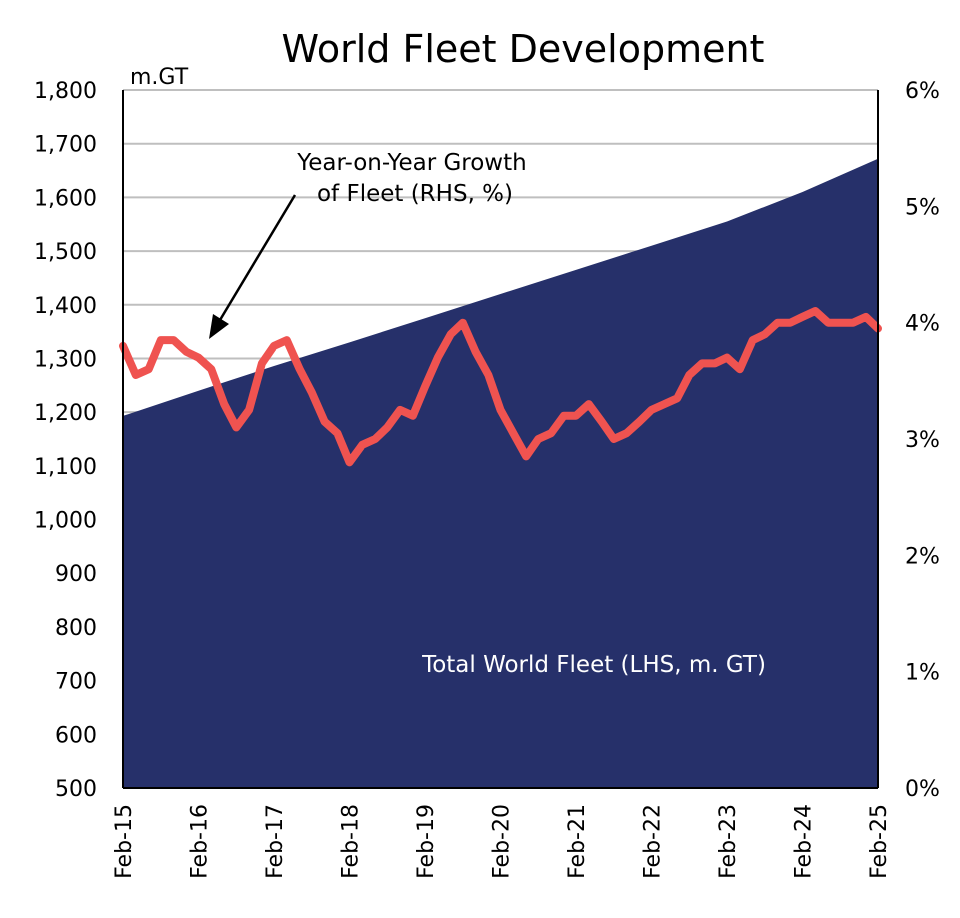 This screenshot has height=918, width=960. Describe the element at coordinates (577, 841) in the screenshot. I see `x-tick-label: Feb-21` at that location.